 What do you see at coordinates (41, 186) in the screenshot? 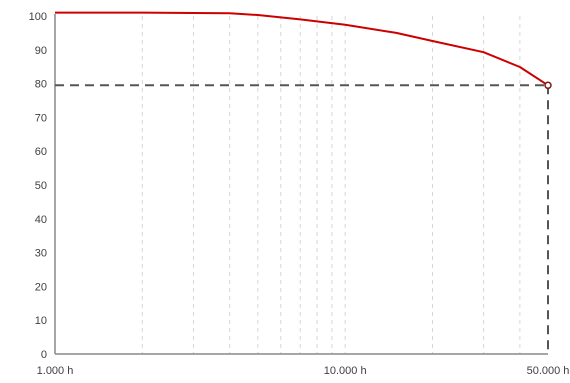
I see `y-tick-label: 50` at bounding box center [41, 186].